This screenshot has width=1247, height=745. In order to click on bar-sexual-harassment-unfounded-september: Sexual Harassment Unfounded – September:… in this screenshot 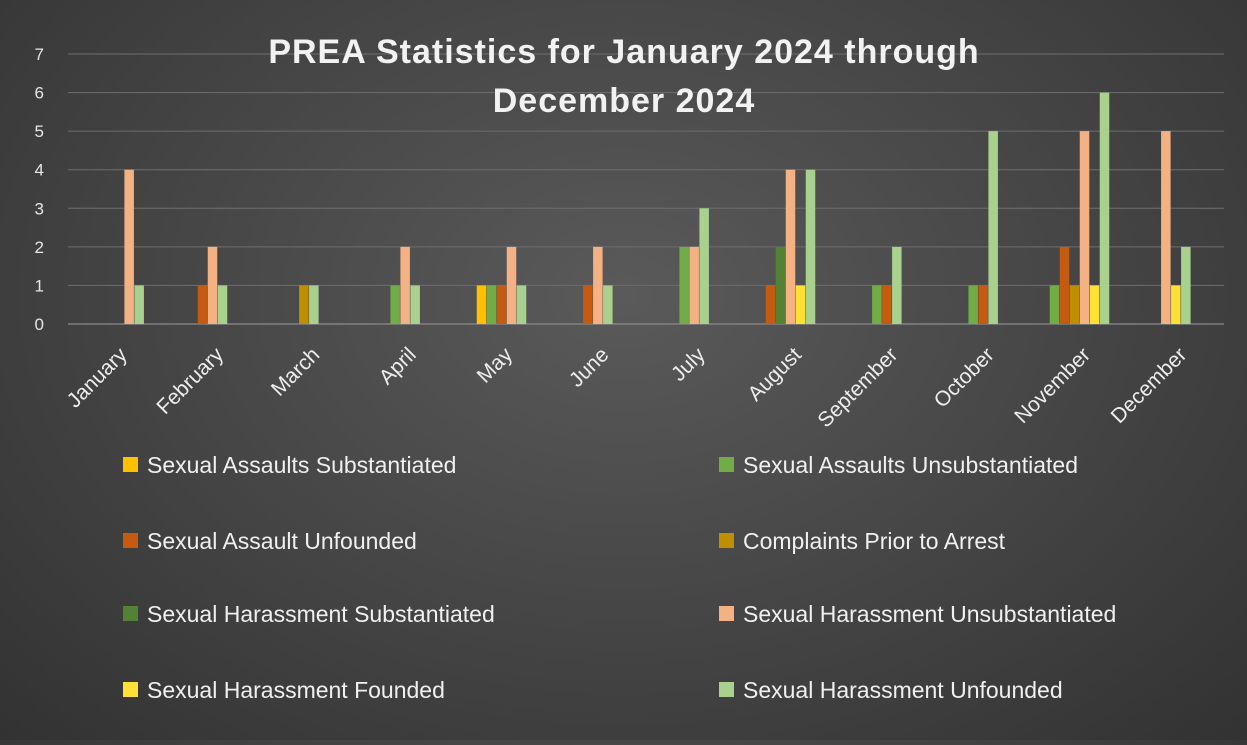, I will do `click(897, 285)`.